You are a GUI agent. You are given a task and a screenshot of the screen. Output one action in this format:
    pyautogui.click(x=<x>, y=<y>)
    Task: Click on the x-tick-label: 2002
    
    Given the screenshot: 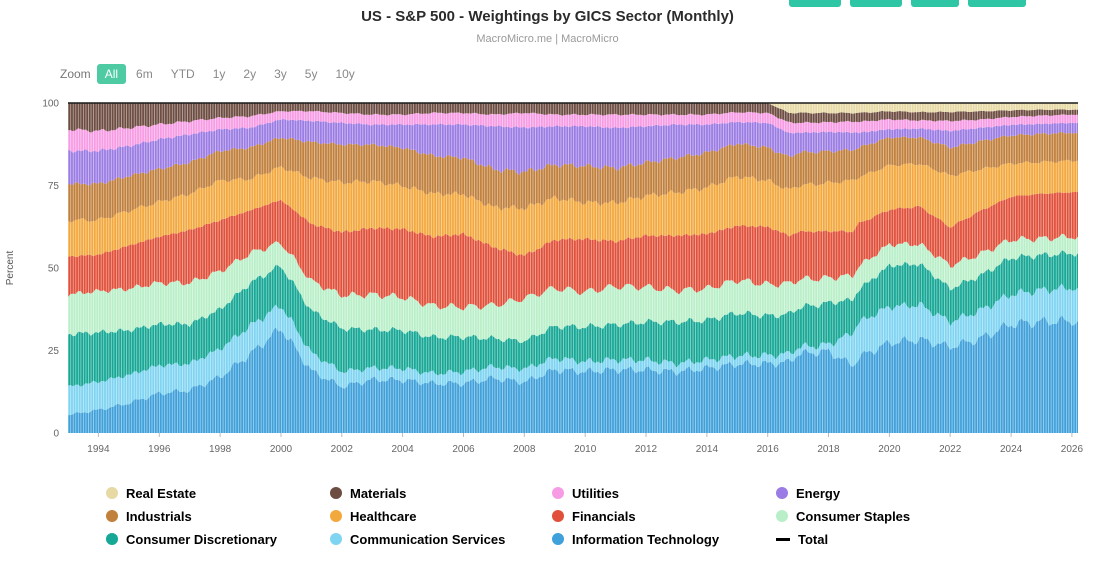 What is the action you would take?
    pyautogui.click(x=342, y=449)
    